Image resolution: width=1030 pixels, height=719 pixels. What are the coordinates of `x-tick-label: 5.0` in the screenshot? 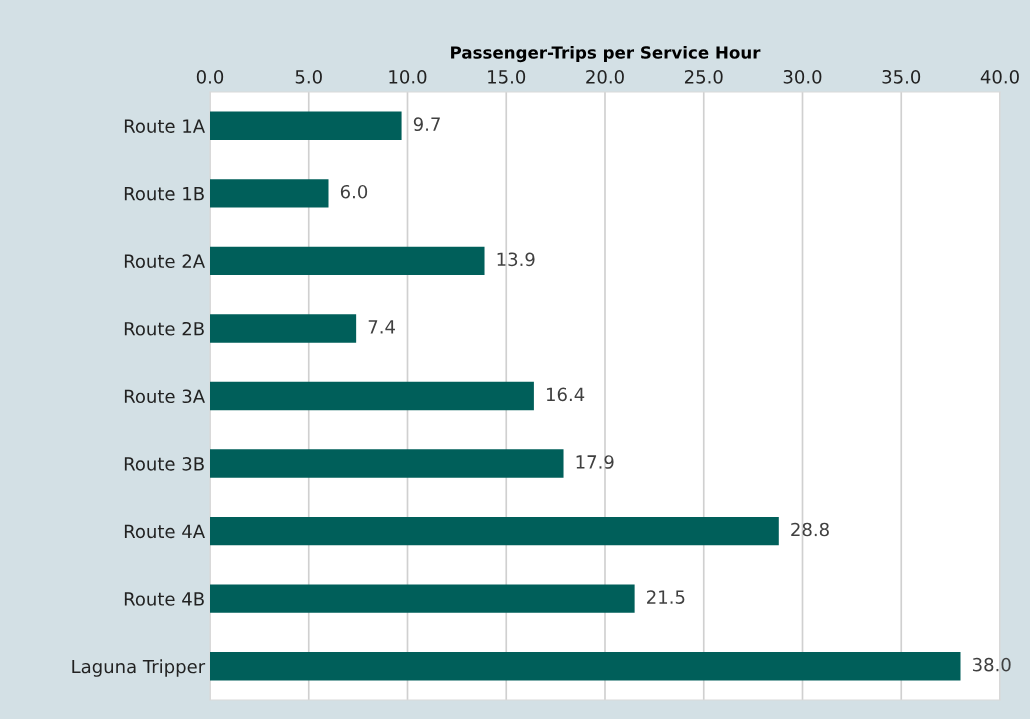 It's located at (308, 76).